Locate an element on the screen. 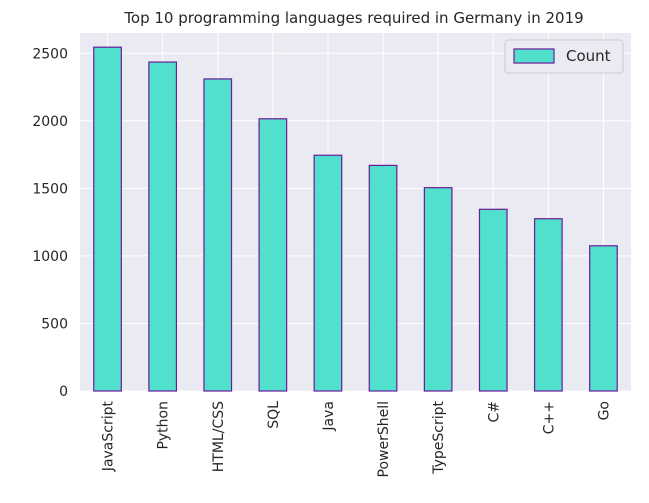  x-tick-label: SQL is located at coordinates (274, 415).